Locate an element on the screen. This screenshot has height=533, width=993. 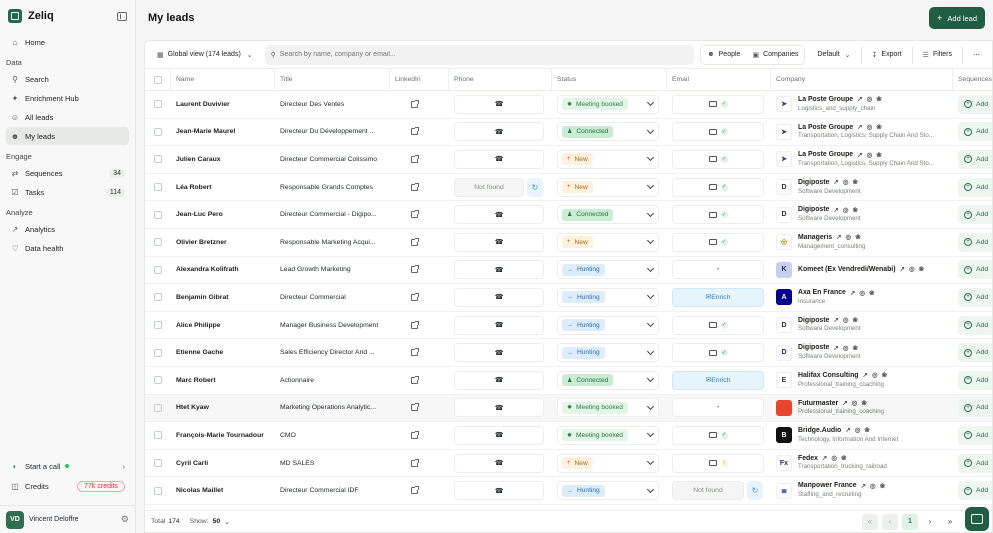
lead-name: Htet Kyaw is located at coordinates (192, 408).